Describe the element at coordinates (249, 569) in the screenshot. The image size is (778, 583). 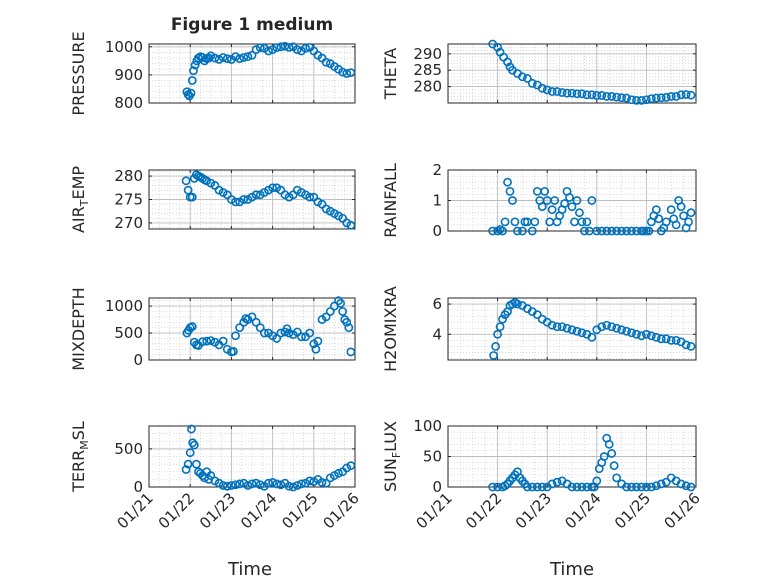
I see `x-axis-label: Time` at that location.